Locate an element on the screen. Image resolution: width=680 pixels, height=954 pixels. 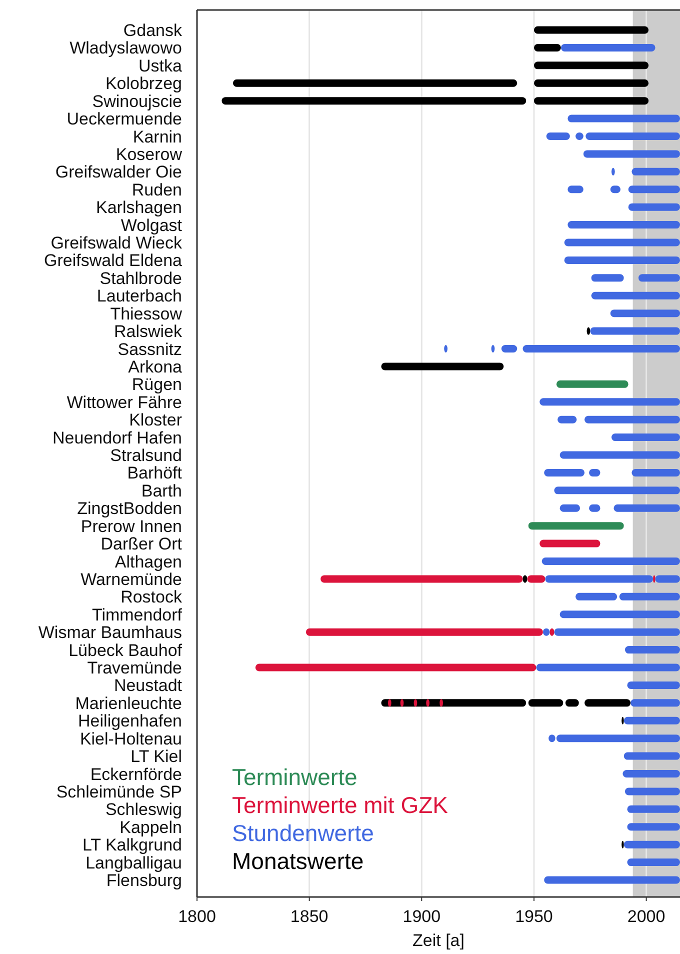
y-tick-label: Travemünde is located at coordinates (134, 668).